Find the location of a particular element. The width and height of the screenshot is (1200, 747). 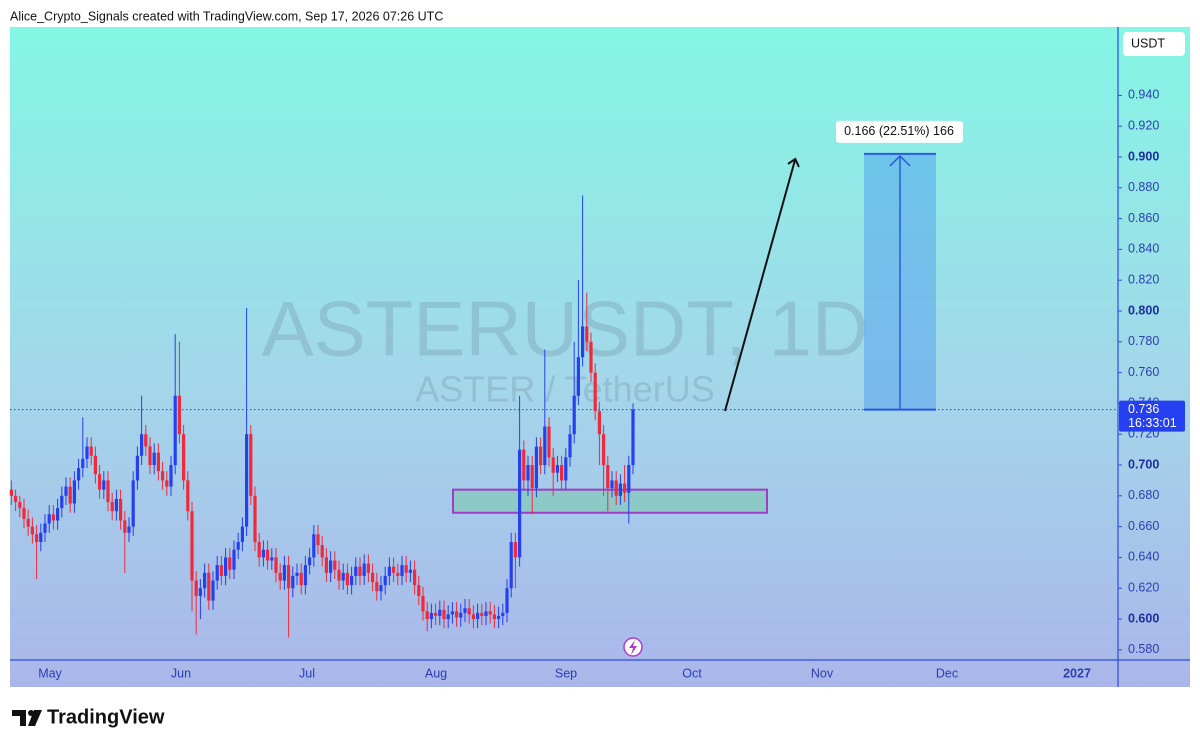

last-price-badge is located at coordinates (1152, 416).